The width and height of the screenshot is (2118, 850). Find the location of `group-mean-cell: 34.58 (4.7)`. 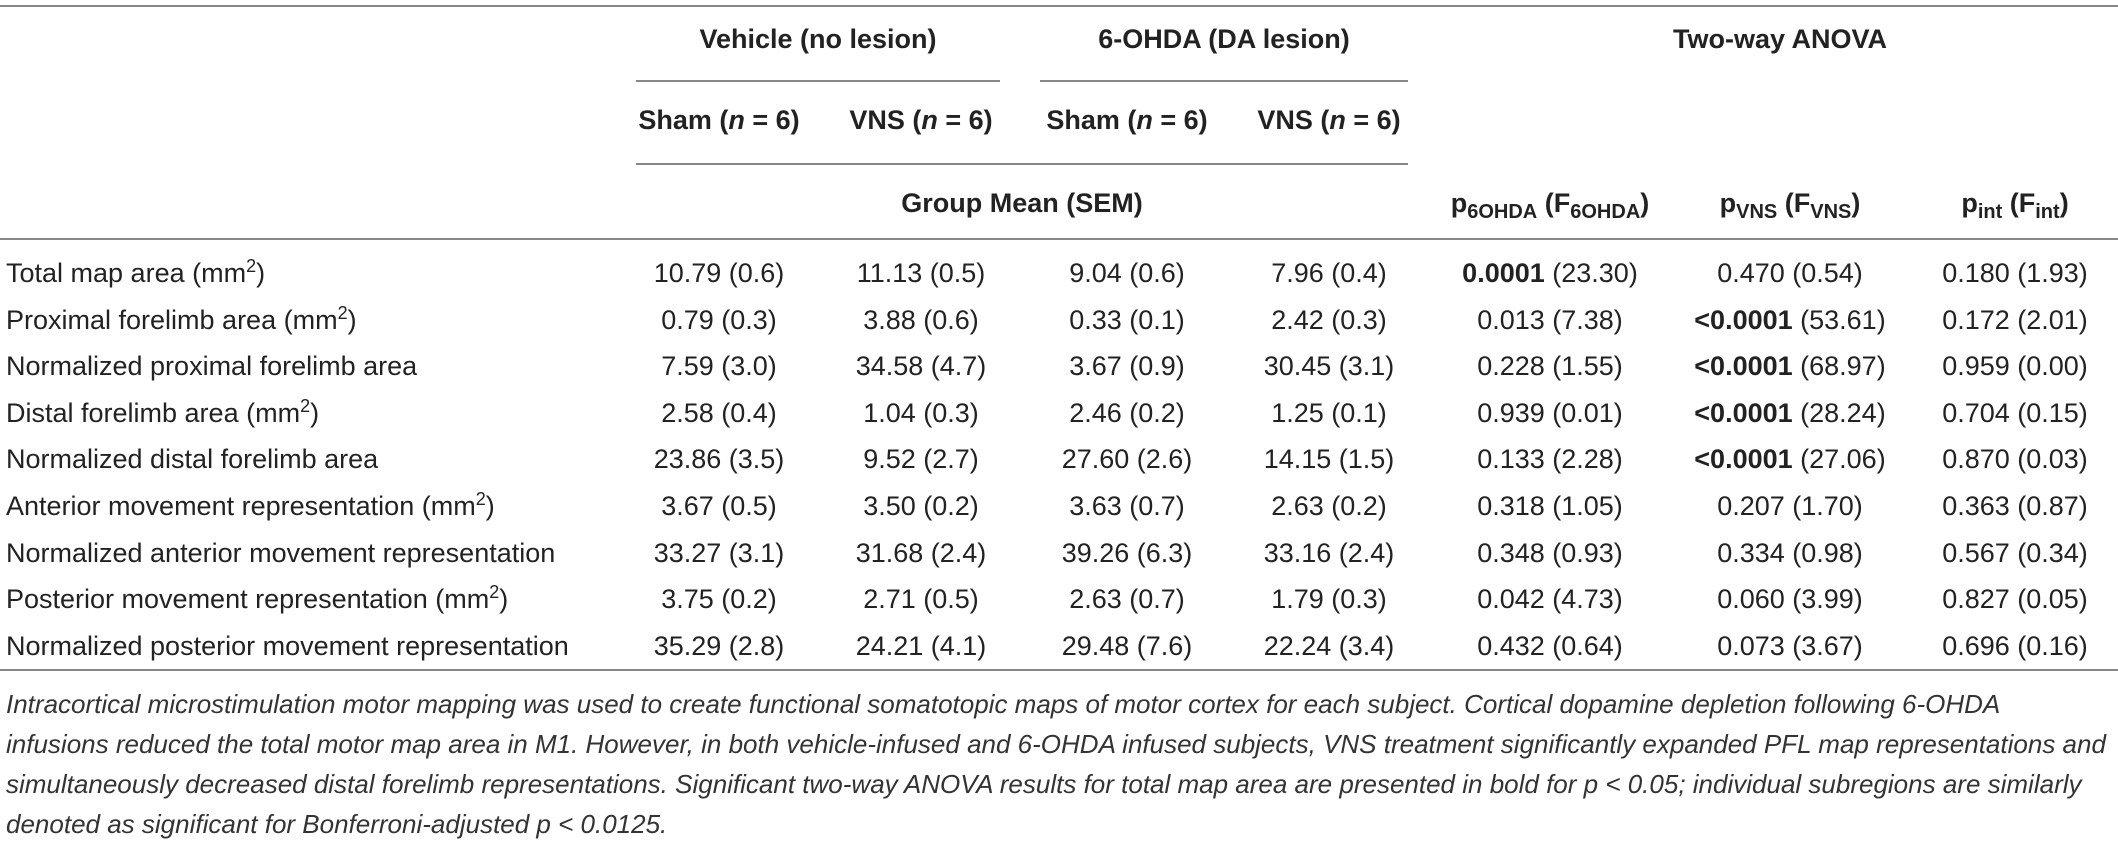

group-mean-cell: 34.58 (4.7) is located at coordinates (921, 366).